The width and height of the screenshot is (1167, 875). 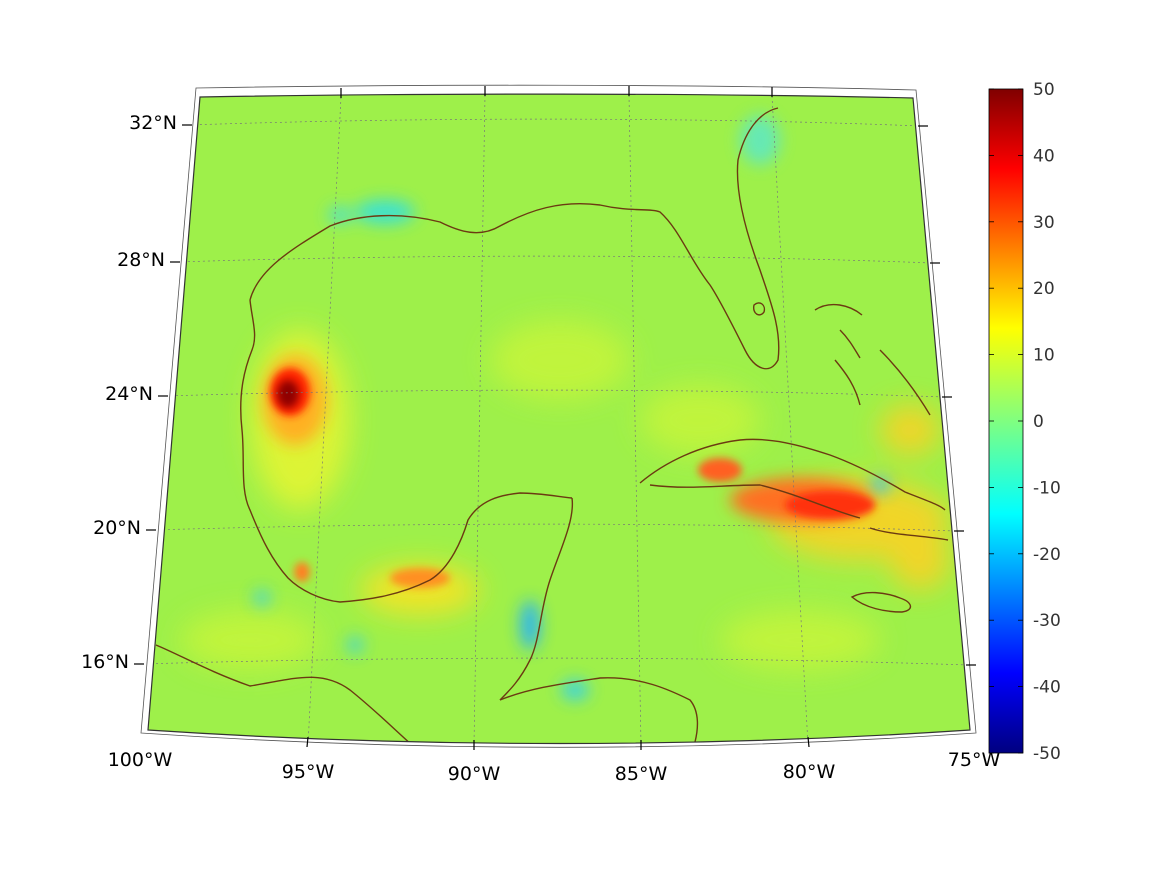 I want to click on coastline-cuba-south, so click(x=755, y=501).